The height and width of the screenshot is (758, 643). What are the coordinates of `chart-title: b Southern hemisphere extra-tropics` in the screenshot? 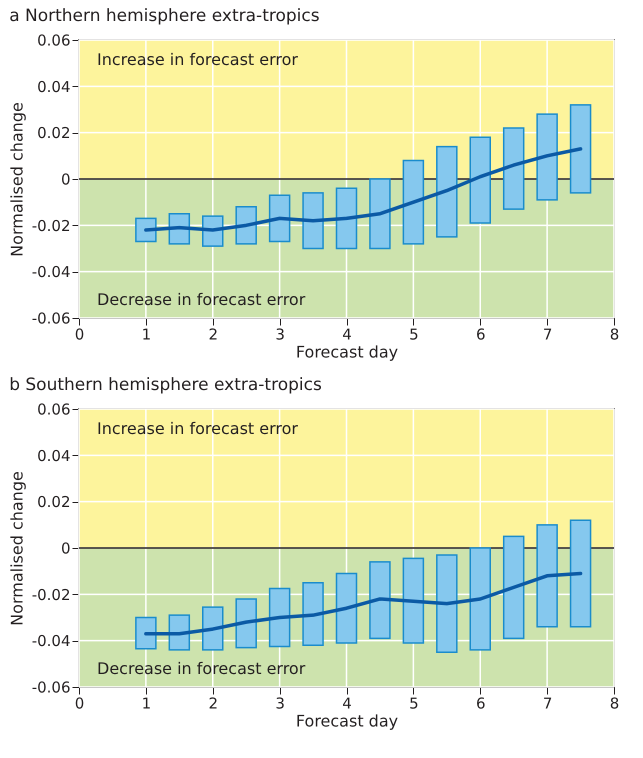 It's located at (165, 385).